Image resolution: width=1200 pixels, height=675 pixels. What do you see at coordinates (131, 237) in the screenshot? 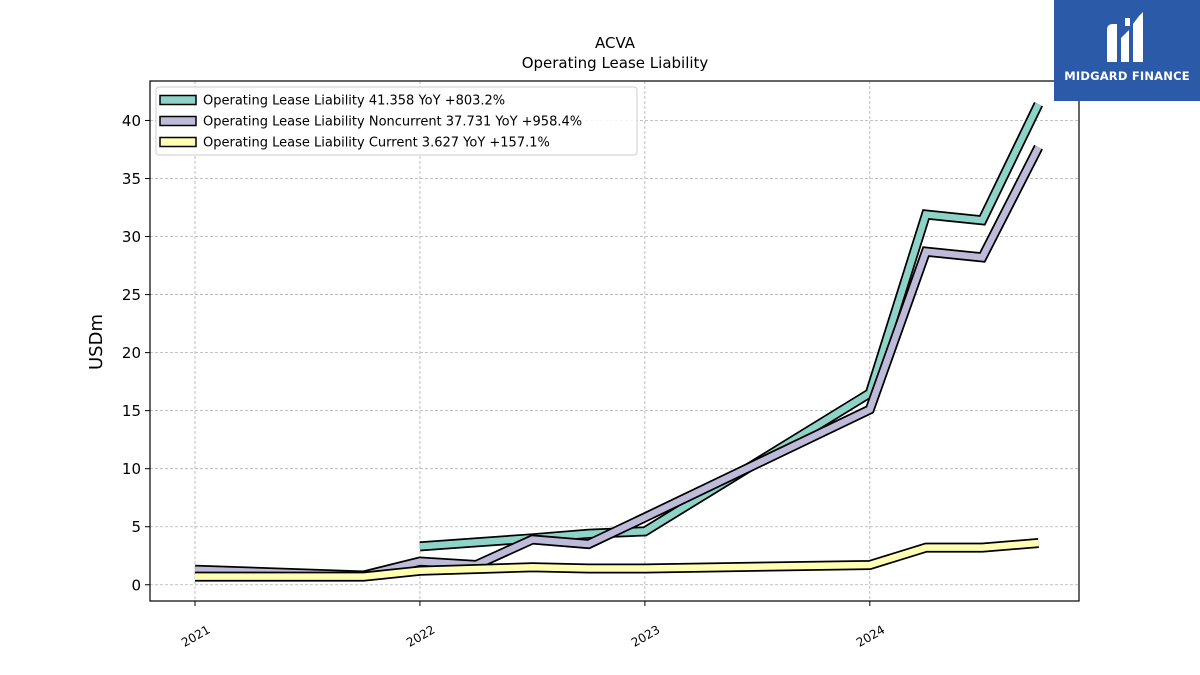
I see `y-tick-label: 30` at bounding box center [131, 237].